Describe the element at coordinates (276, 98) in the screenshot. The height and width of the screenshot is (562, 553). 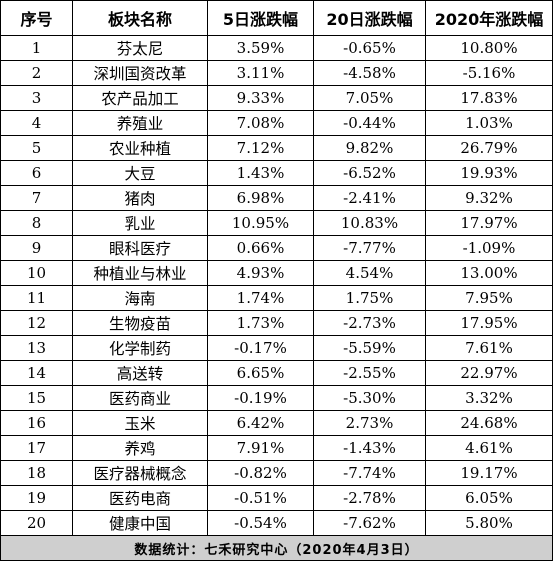
I see `table-row: 3 农产品加工 9.33% 7.05% 17.83%` at that location.